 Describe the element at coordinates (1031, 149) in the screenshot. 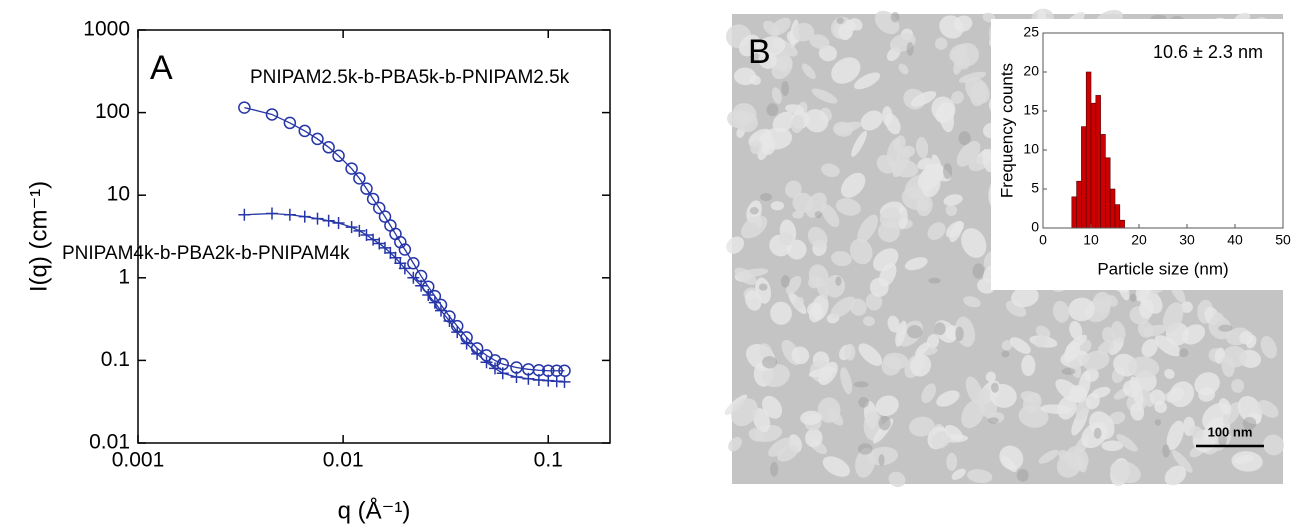

I see `y-tick-label: 10` at that location.